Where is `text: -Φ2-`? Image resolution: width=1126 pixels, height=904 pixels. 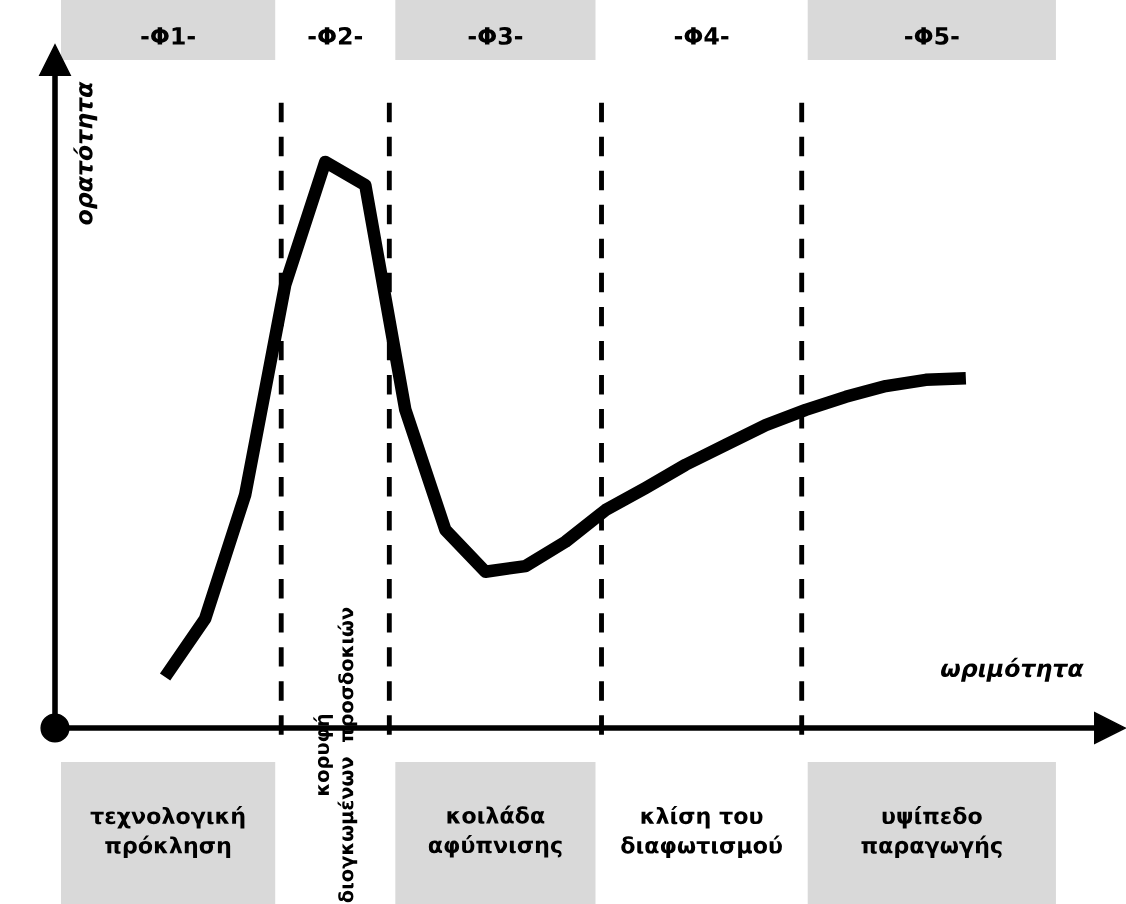
text: -Φ2- is located at coordinates (335, 35).